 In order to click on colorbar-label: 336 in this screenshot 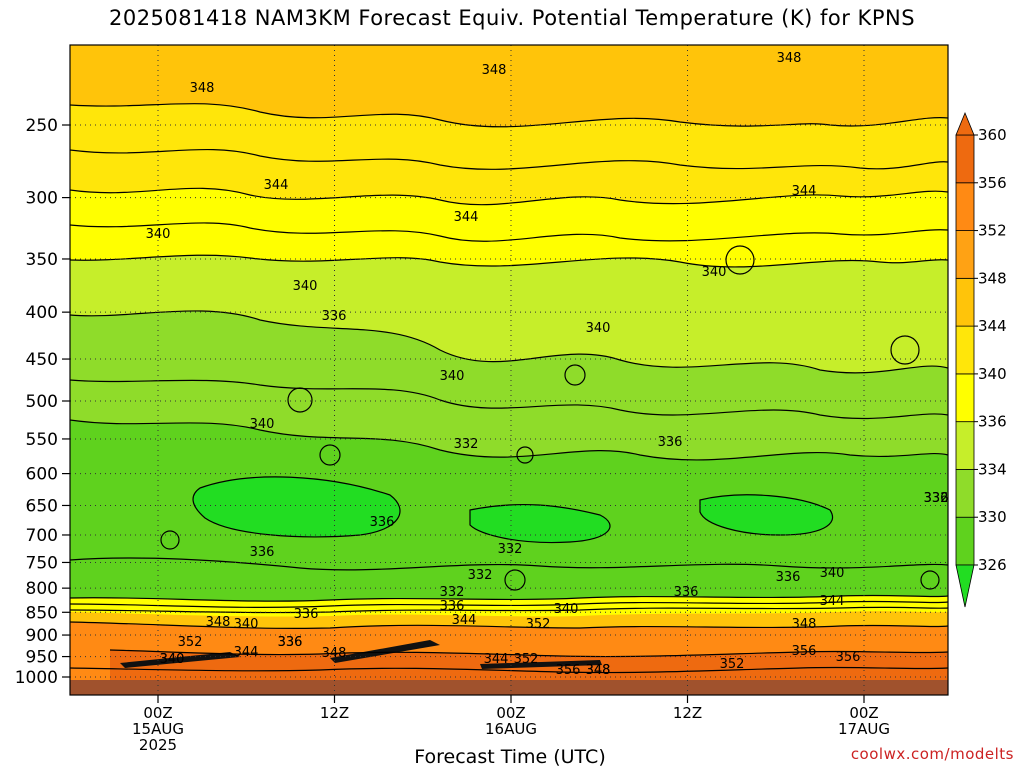, I will do `click(992, 422)`.